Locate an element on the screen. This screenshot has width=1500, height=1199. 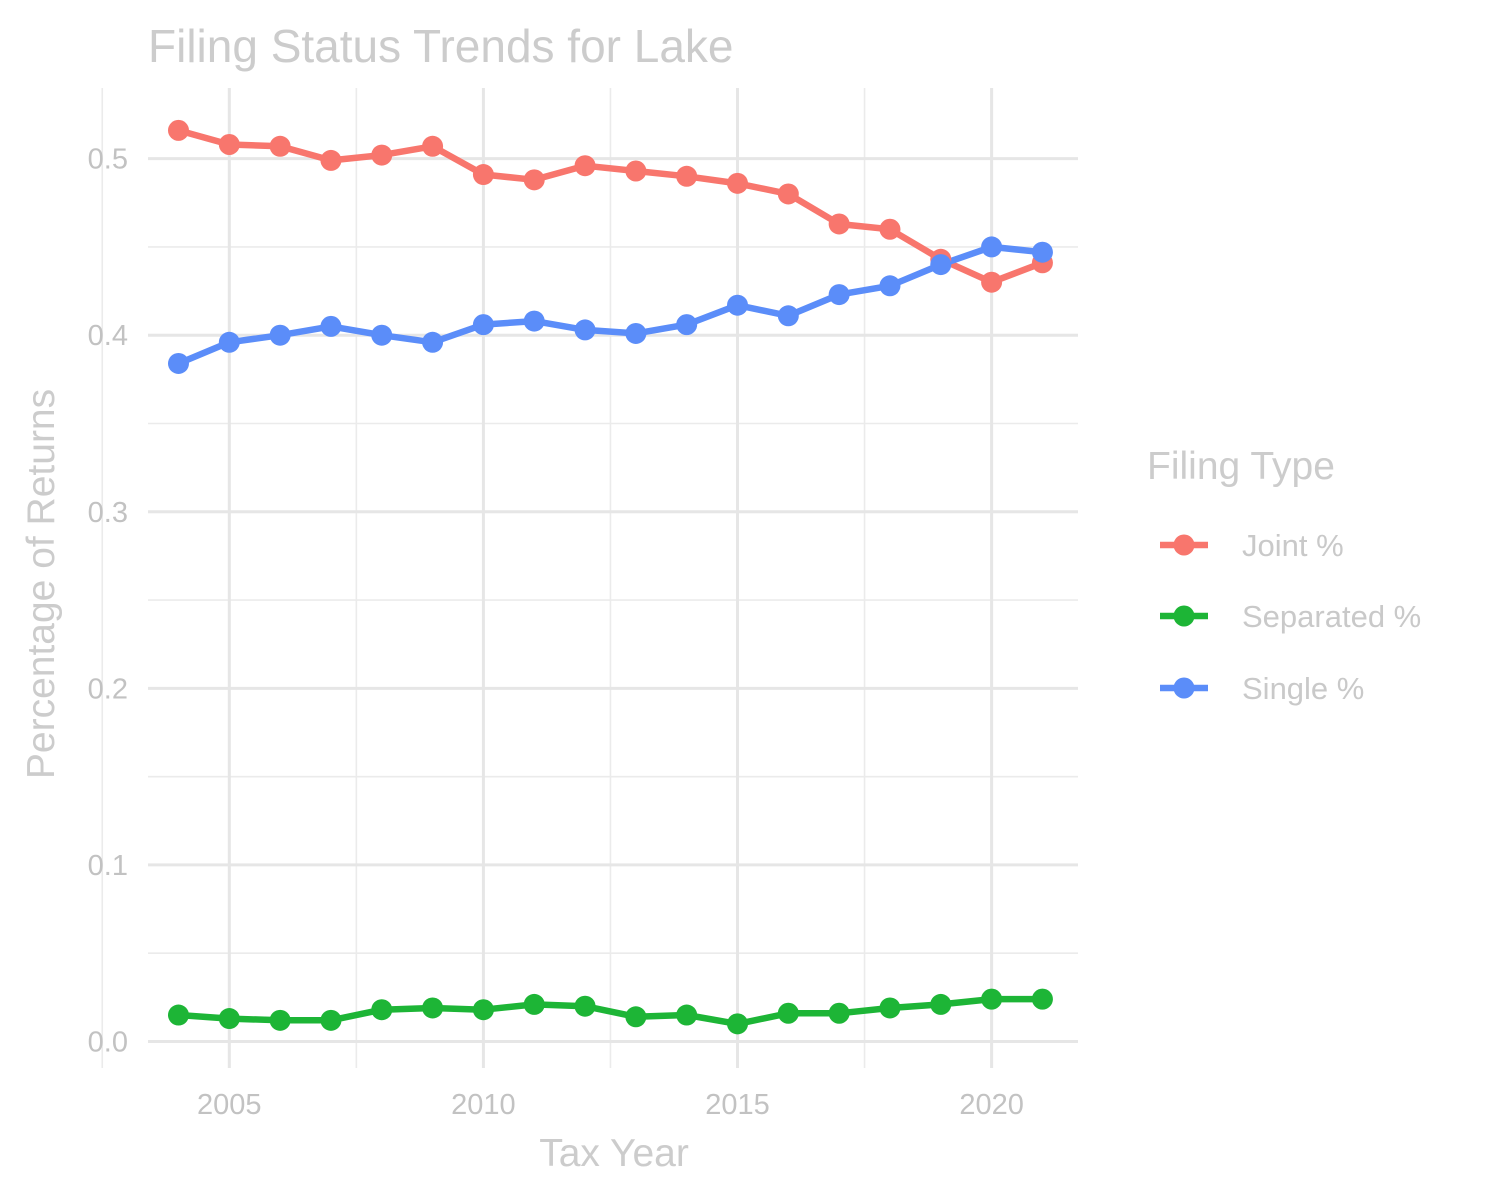
legend-label-single: Single % is located at coordinates (1303, 688).